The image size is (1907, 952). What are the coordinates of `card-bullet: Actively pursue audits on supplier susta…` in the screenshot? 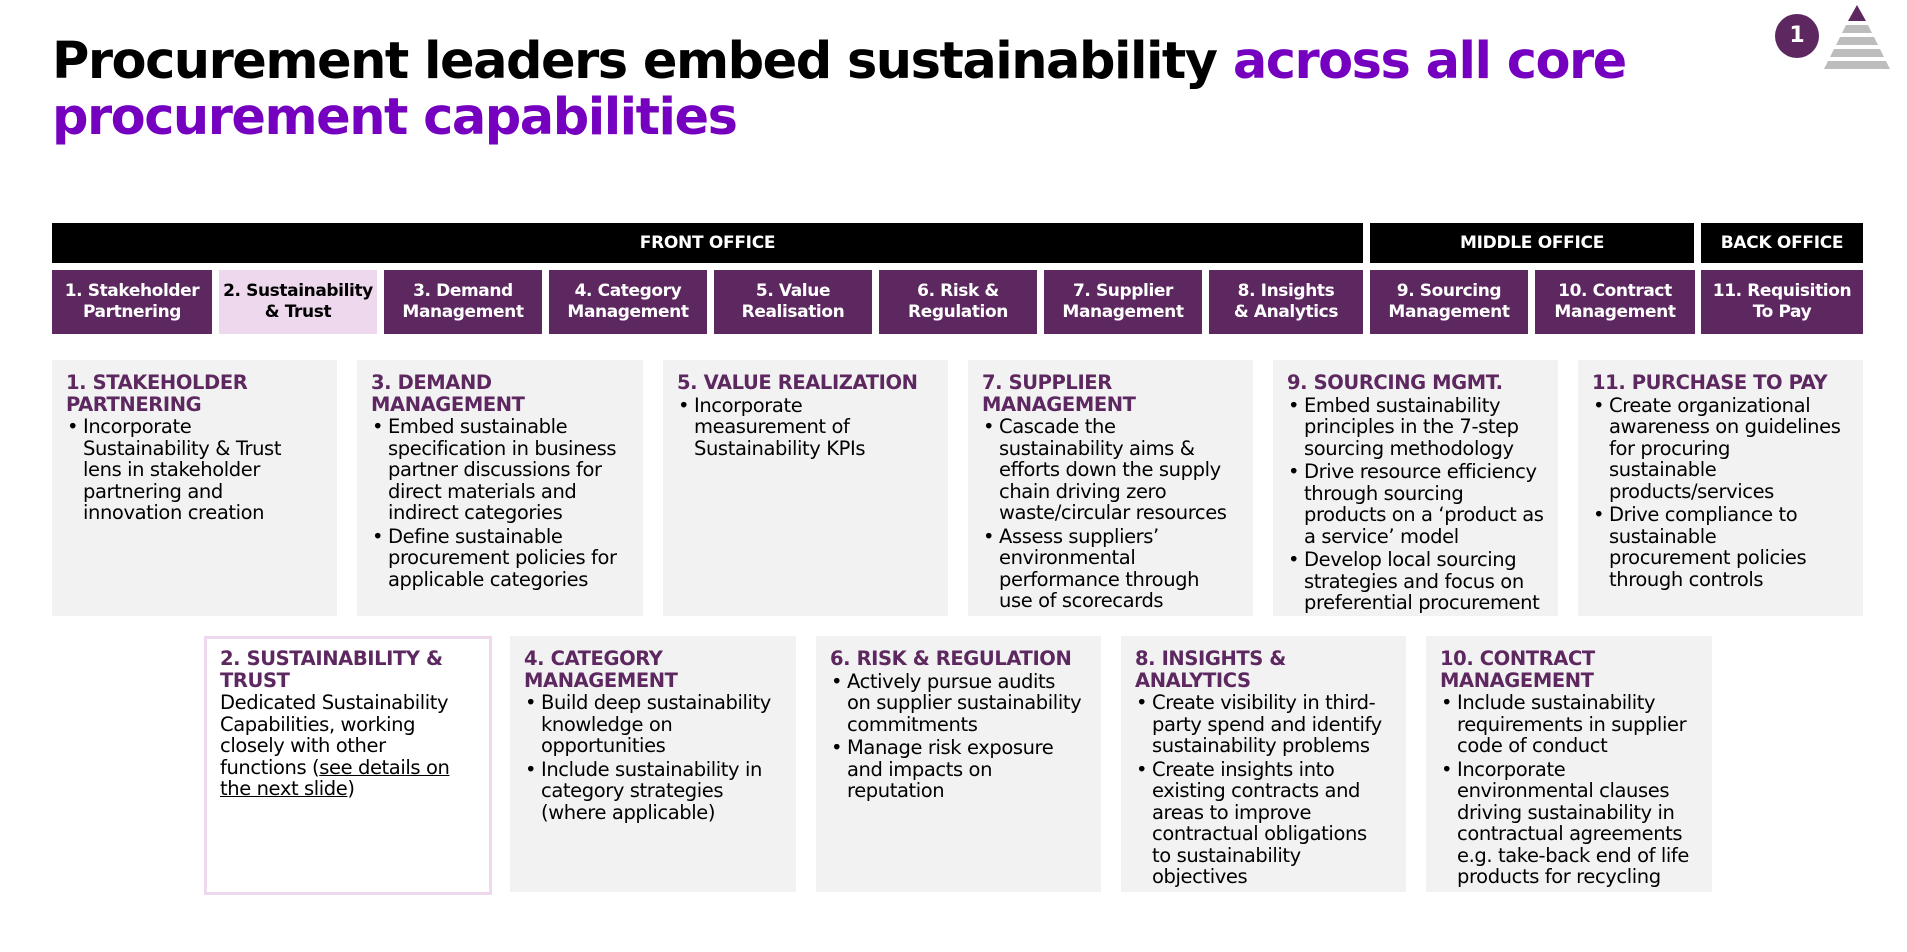 It's located at (958, 703).